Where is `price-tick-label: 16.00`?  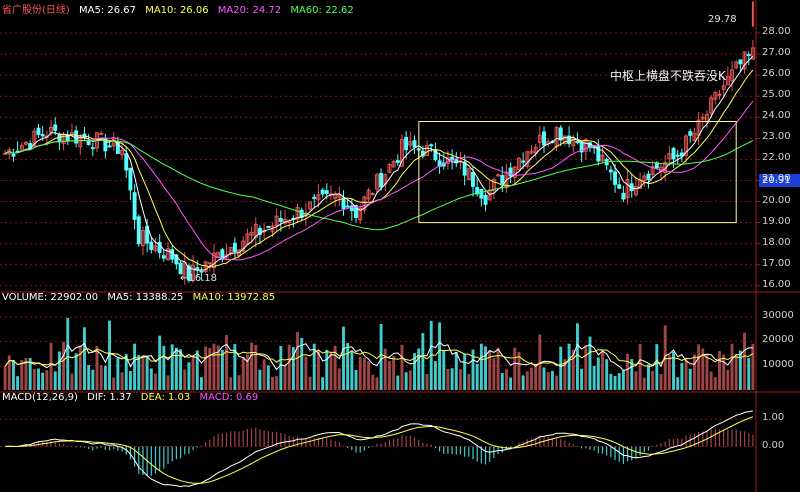 price-tick-label: 16.00 is located at coordinates (776, 284).